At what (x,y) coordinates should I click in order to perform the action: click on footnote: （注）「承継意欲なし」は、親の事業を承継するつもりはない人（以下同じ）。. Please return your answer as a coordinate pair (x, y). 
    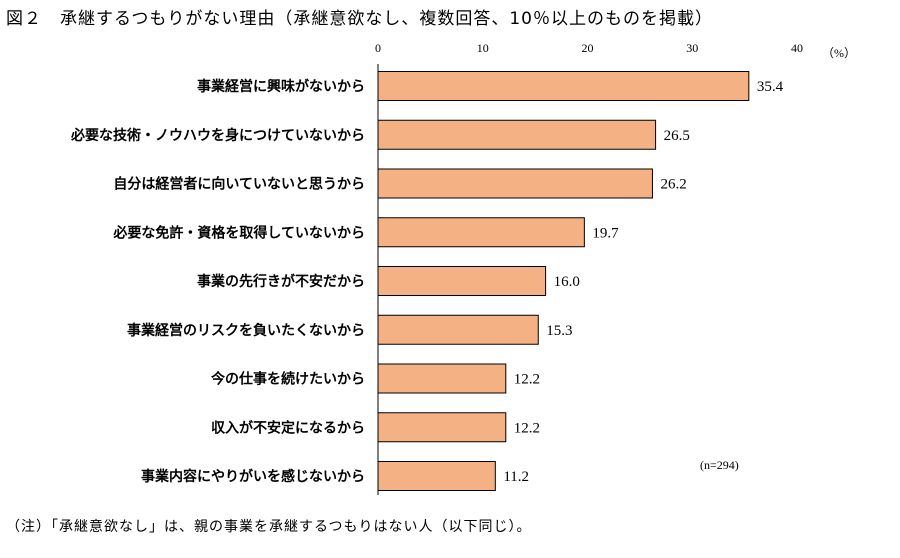
    Looking at the image, I should click on (269, 527).